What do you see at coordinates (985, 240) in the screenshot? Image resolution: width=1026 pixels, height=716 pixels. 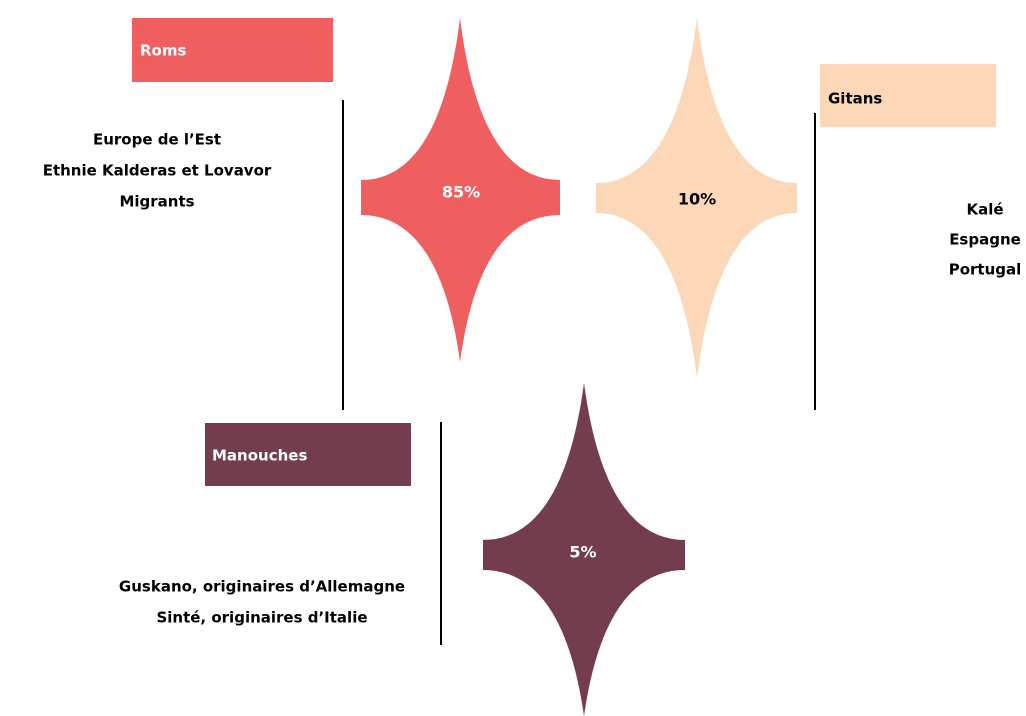 I see `description: Espagne` at bounding box center [985, 240].